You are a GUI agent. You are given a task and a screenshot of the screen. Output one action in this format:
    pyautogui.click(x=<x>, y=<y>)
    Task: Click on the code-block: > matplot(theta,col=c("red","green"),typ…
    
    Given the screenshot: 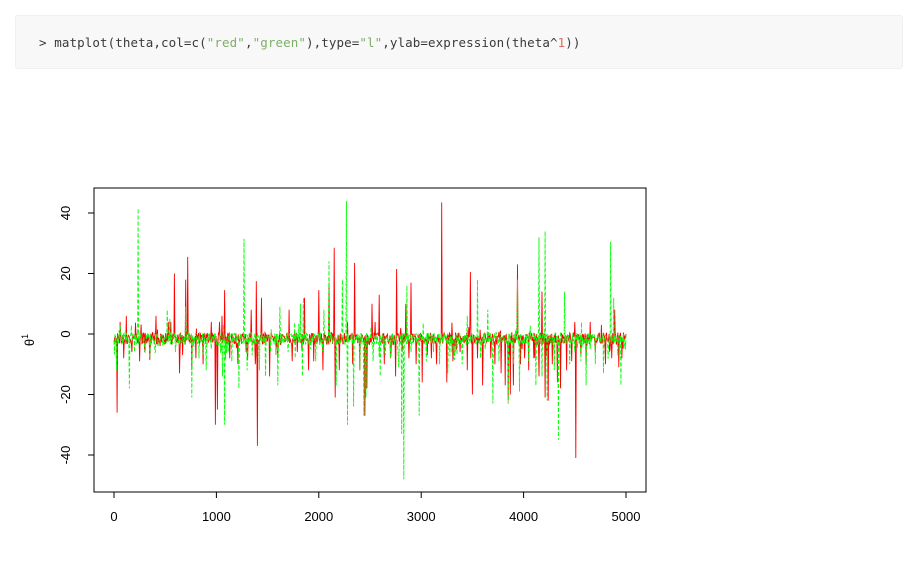 What is the action you would take?
    pyautogui.click(x=459, y=42)
    